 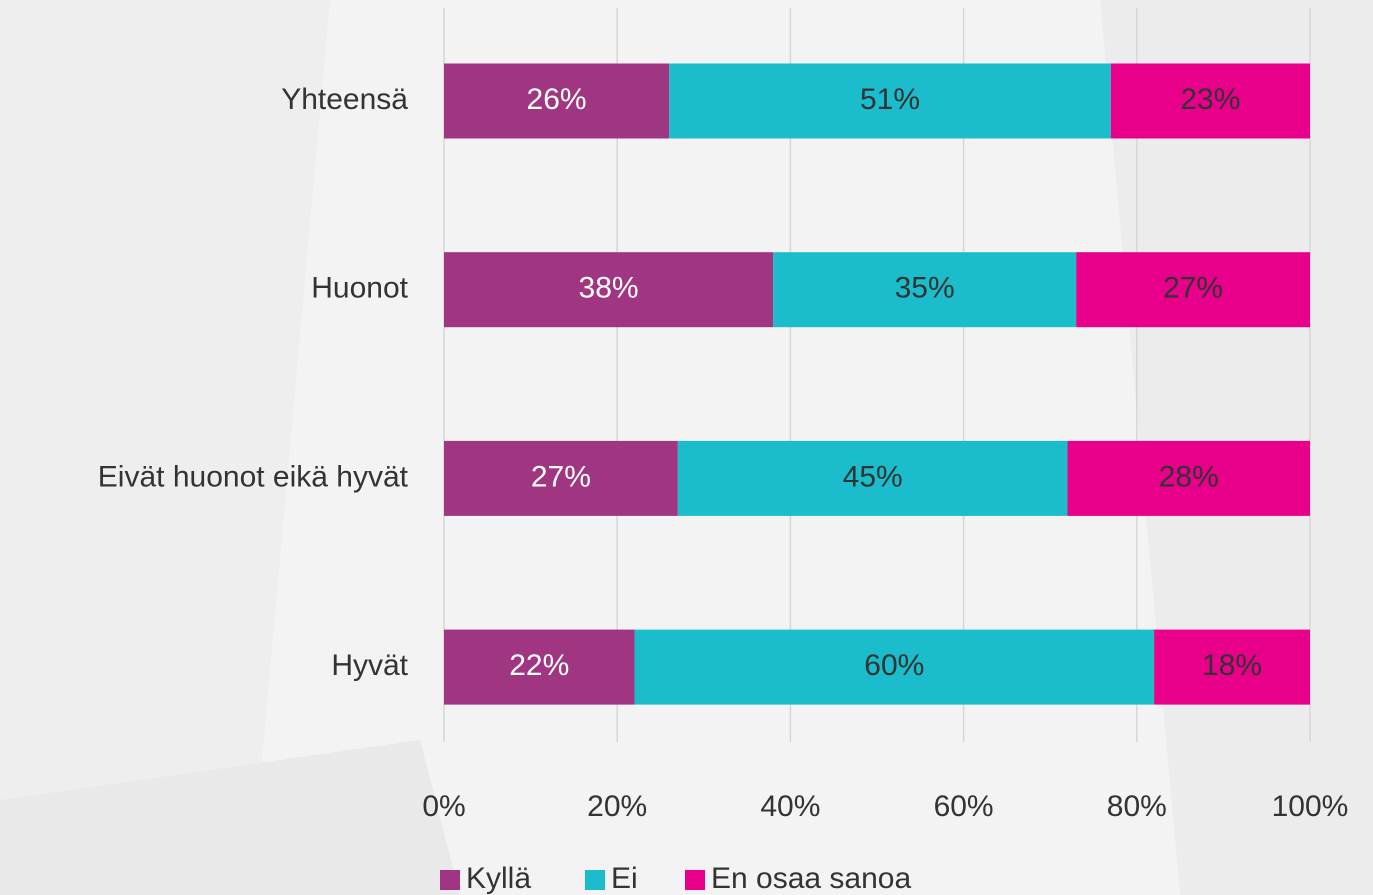 I want to click on value-label: 51%, so click(x=890, y=99).